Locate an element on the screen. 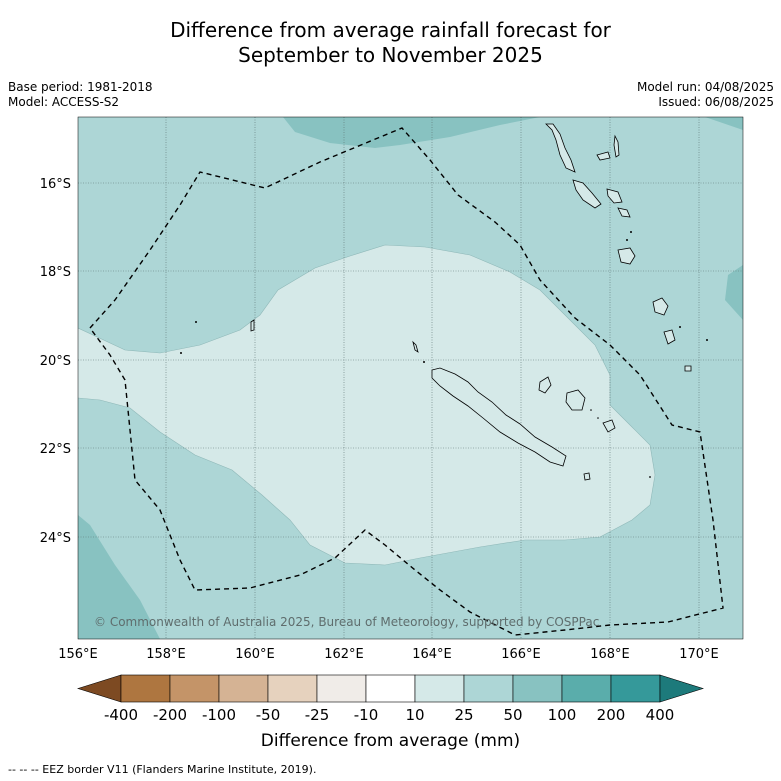  colorbar-extend-low is located at coordinates (99, 688).